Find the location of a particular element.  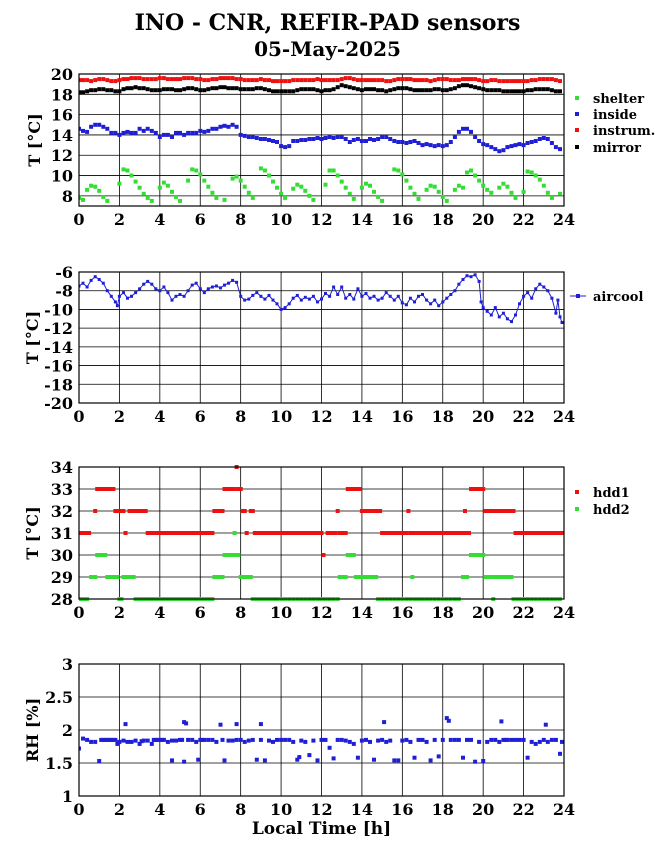

y-tick-label: -14 is located at coordinates (58, 347).